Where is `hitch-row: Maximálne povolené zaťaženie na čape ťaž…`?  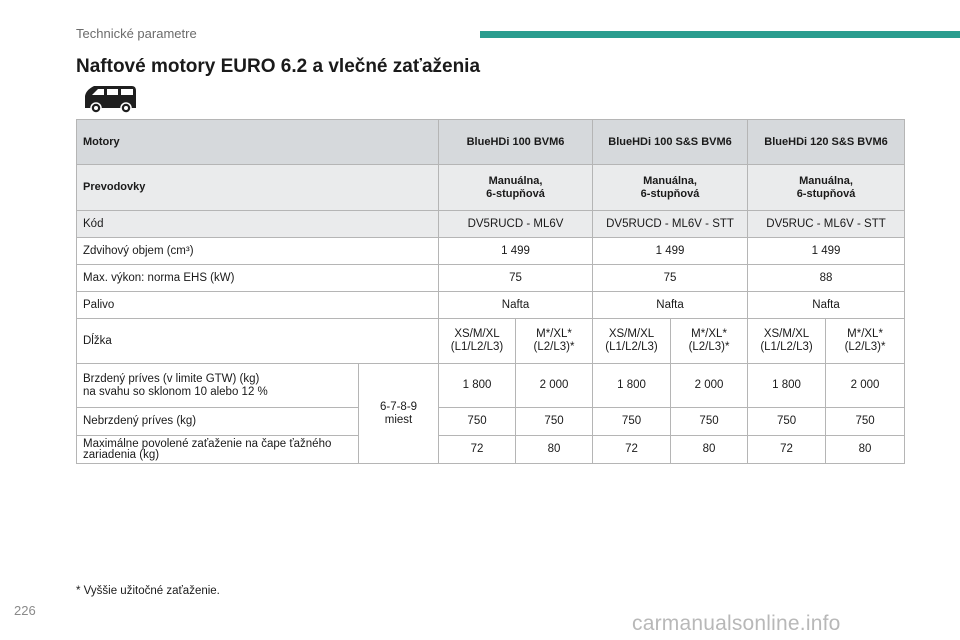
hitch-row: Maximálne povolené zaťaženie na čape ťaž… is located at coordinates (491, 449).